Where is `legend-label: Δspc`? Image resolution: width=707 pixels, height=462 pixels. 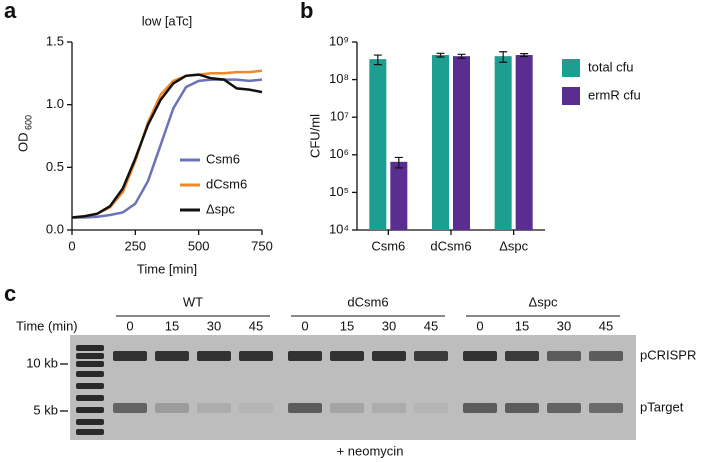
legend-label: Δspc is located at coordinates (220, 208).